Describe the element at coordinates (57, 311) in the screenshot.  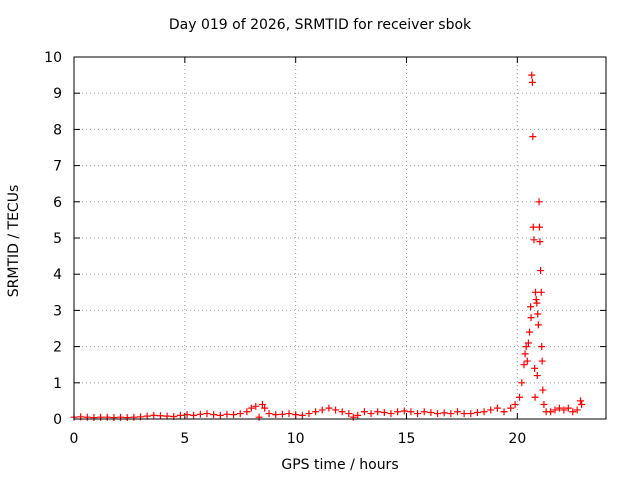
I see `y-tick-label: 3` at that location.